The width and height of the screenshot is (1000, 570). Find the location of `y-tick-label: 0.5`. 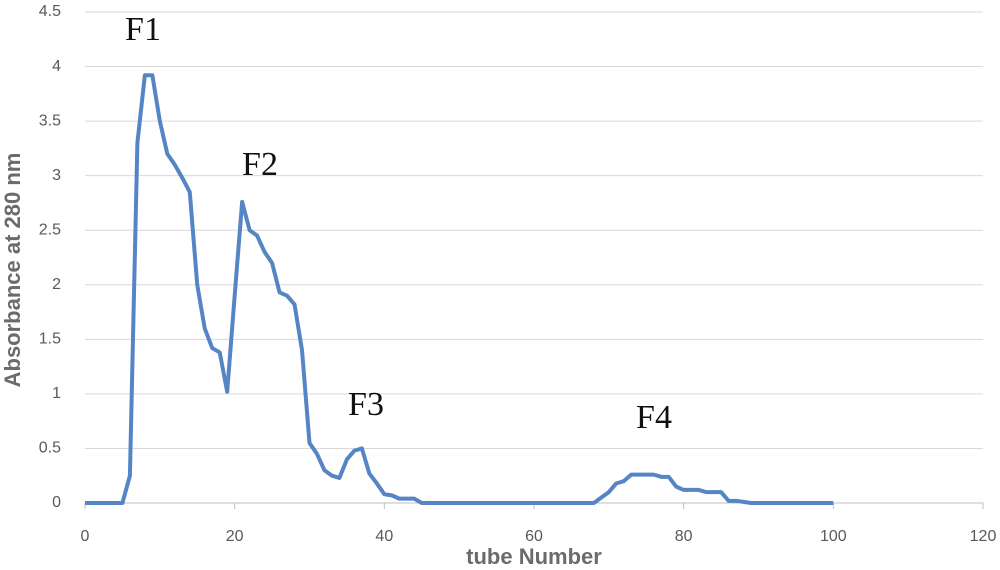

y-tick-label: 0.5 is located at coordinates (50, 448).